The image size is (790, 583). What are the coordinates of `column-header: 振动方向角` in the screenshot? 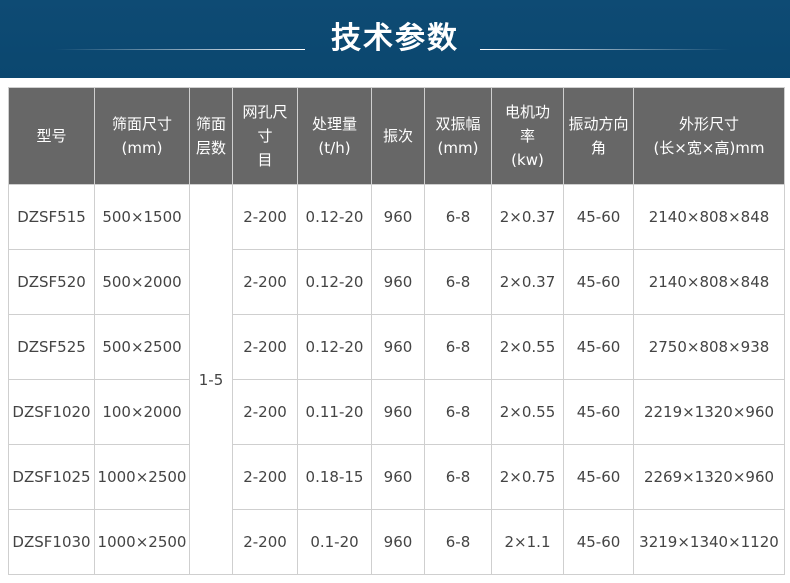 It's located at (598, 136).